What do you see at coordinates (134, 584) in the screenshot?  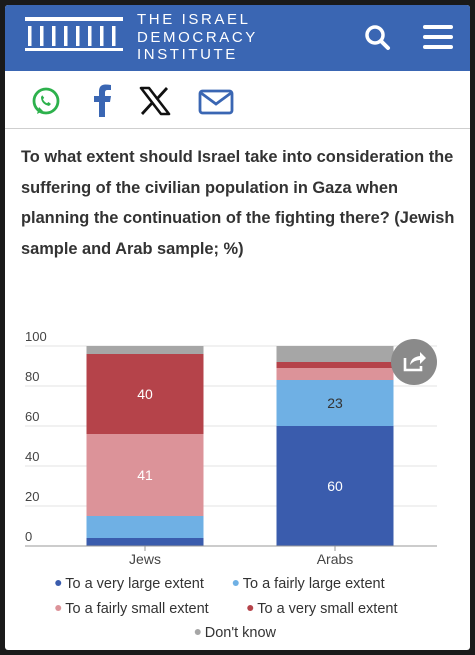 I see `legend-item: To a very large extent` at bounding box center [134, 584].